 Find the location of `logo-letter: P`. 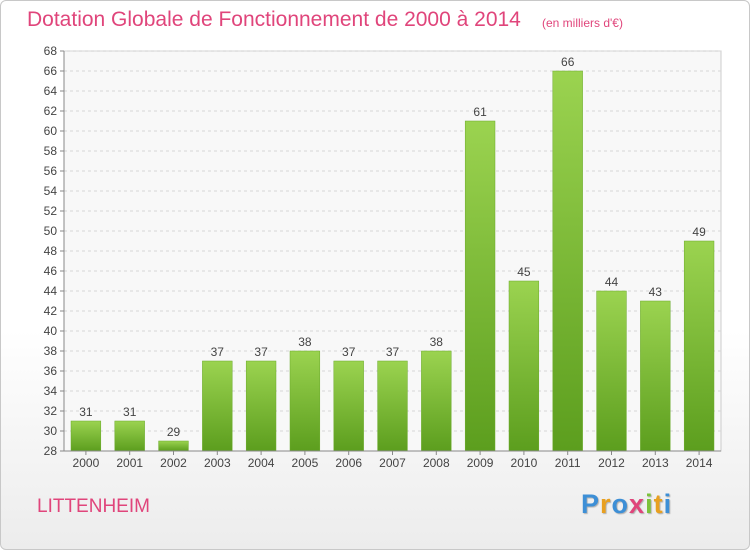

logo-letter: P is located at coordinates (591, 504).